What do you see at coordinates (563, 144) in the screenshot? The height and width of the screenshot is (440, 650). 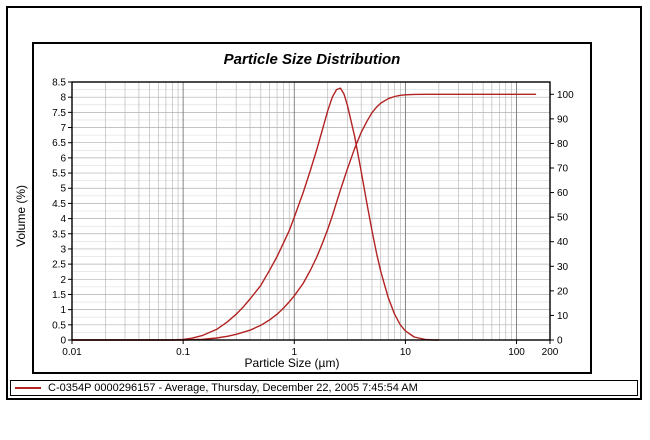 I see `svg-text: 80` at bounding box center [563, 144].